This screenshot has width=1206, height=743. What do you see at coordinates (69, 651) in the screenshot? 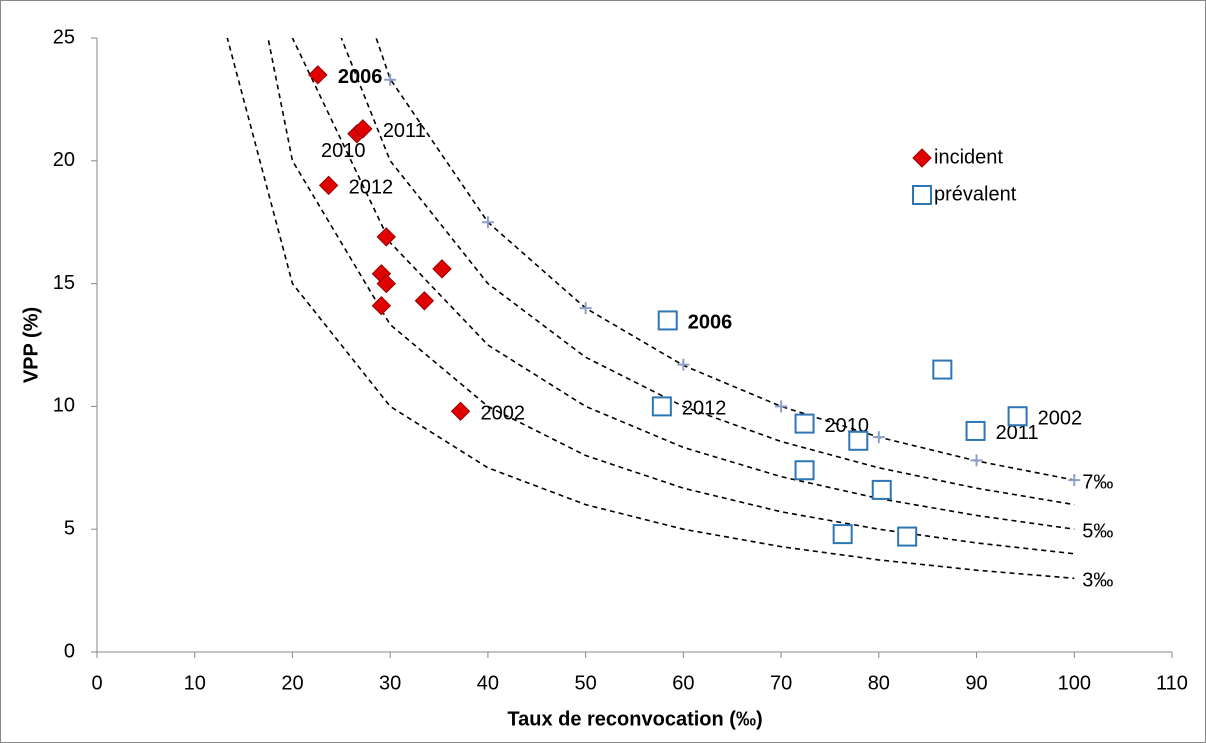
I see `y-tick-label: 0` at bounding box center [69, 651].